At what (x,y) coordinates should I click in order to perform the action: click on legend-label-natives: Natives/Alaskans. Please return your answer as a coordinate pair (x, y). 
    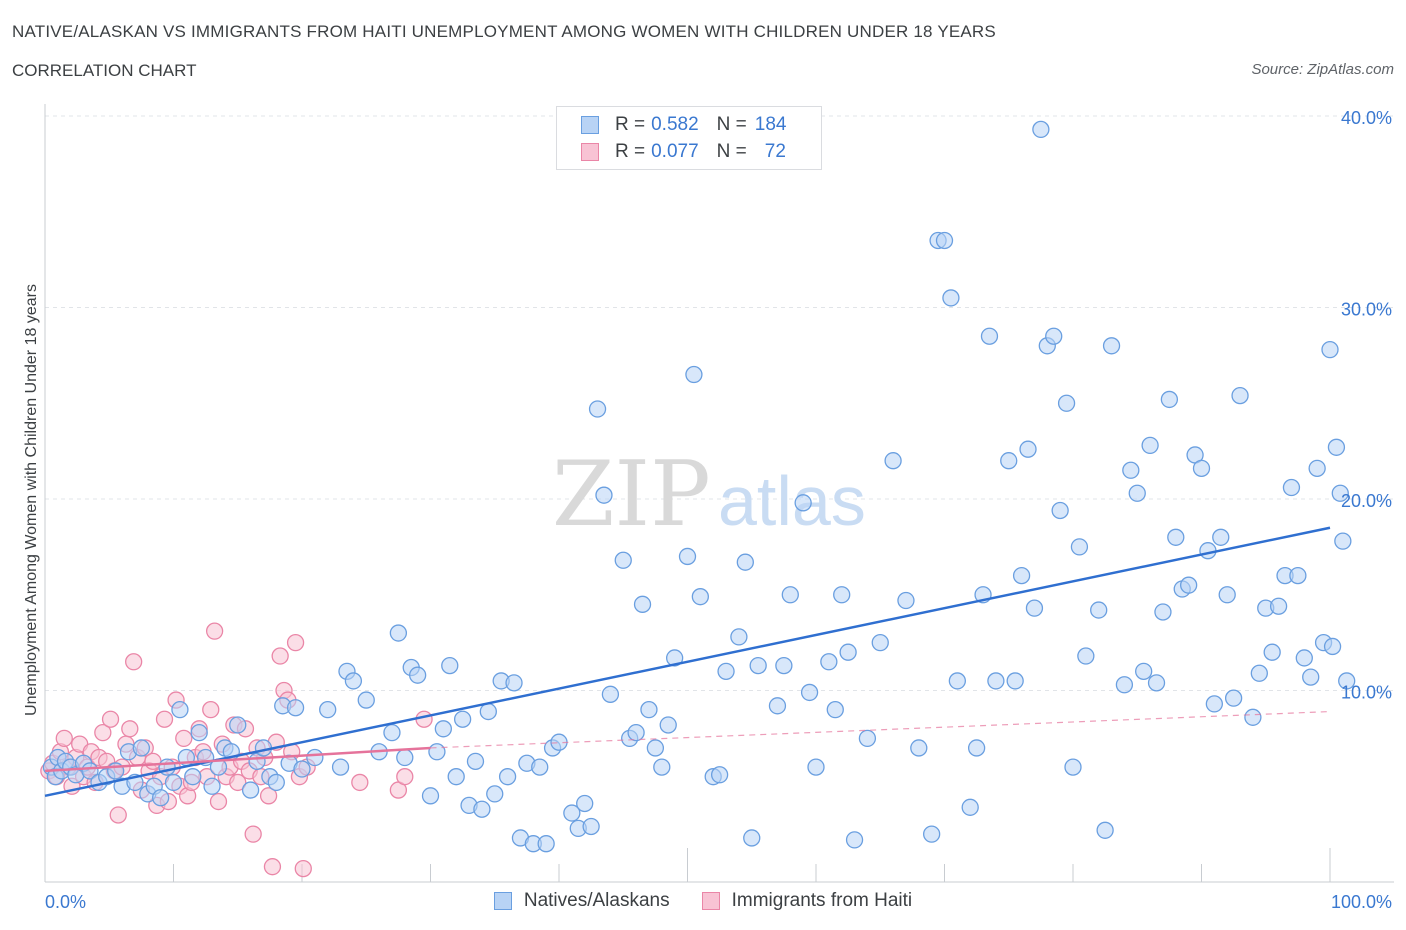
    Looking at the image, I should click on (596, 900).